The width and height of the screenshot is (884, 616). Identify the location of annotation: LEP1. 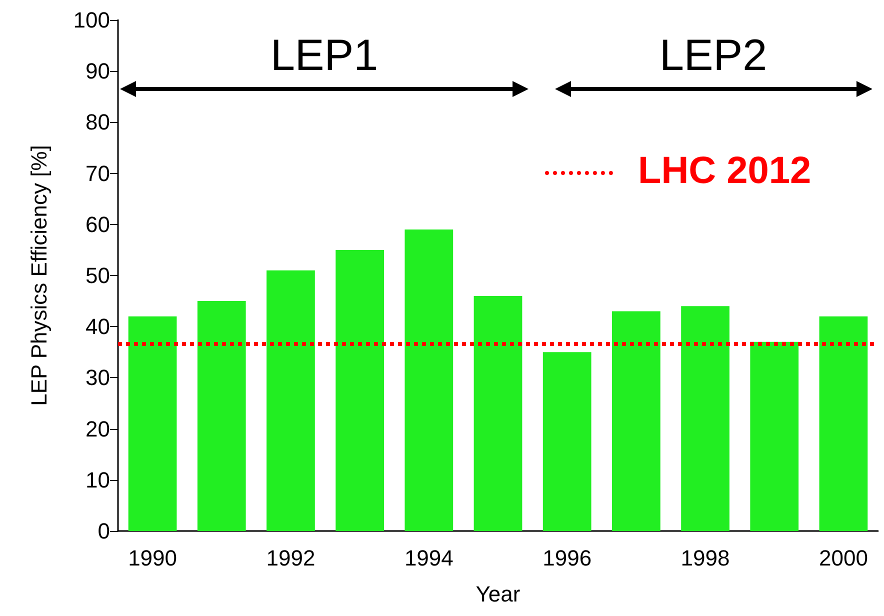
(324, 55).